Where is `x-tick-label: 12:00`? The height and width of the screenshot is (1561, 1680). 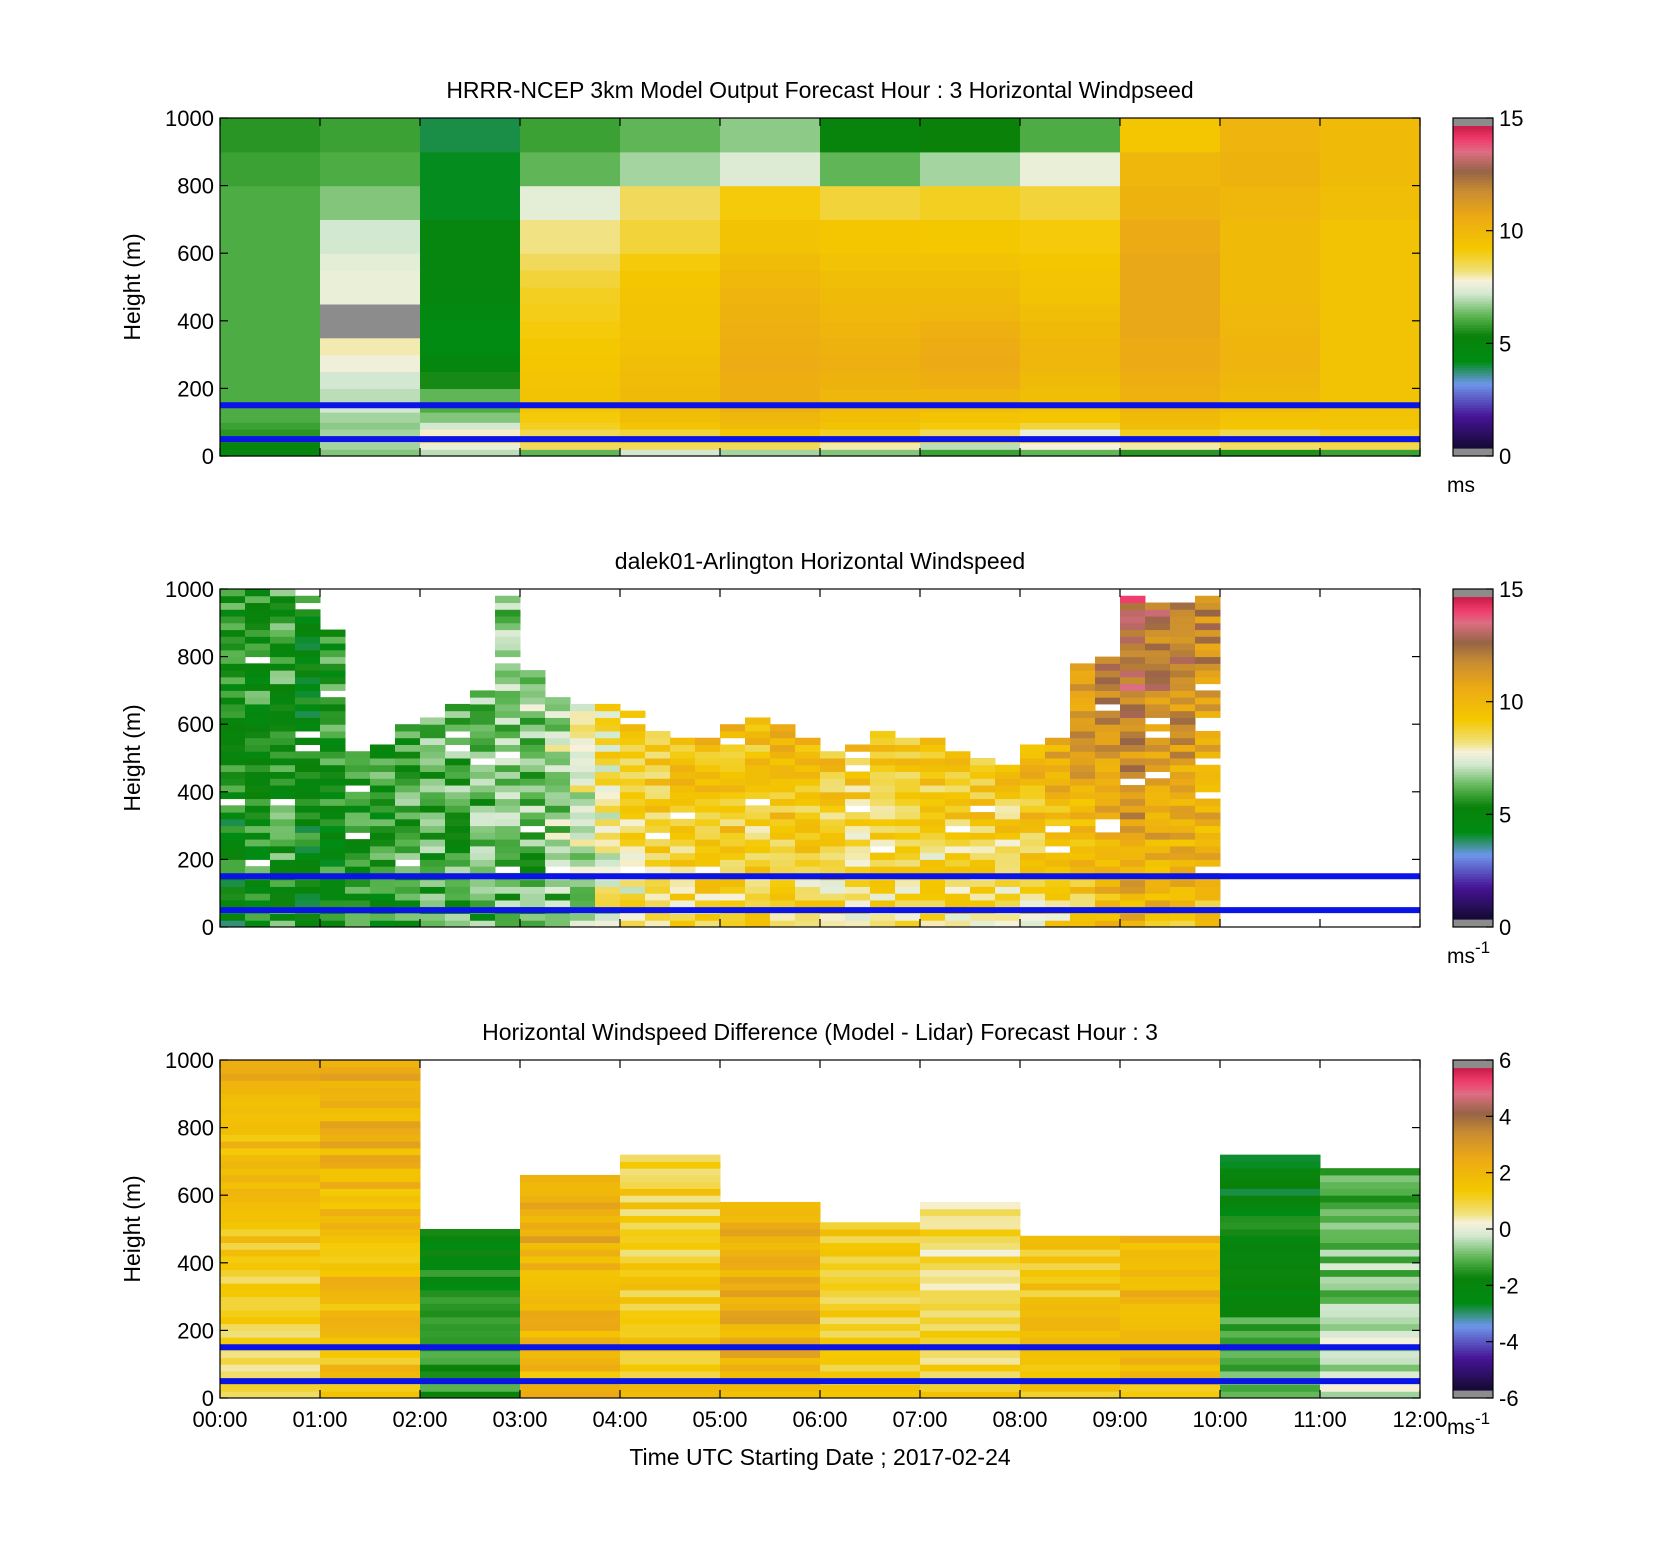 x-tick-label: 12:00 is located at coordinates (1419, 1419).